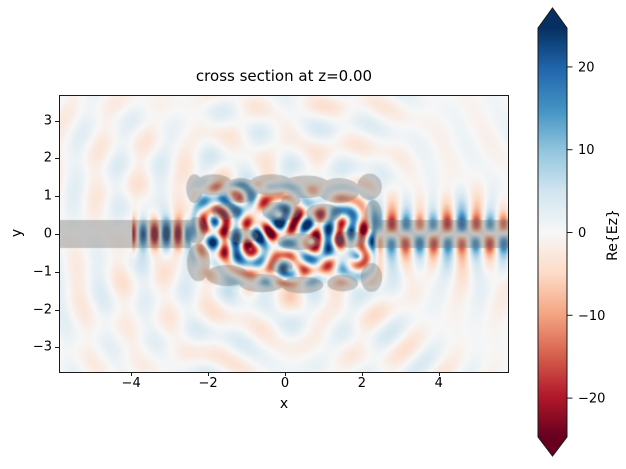 The image size is (626, 469). I want to click on x-axis-label: x, so click(284, 404).